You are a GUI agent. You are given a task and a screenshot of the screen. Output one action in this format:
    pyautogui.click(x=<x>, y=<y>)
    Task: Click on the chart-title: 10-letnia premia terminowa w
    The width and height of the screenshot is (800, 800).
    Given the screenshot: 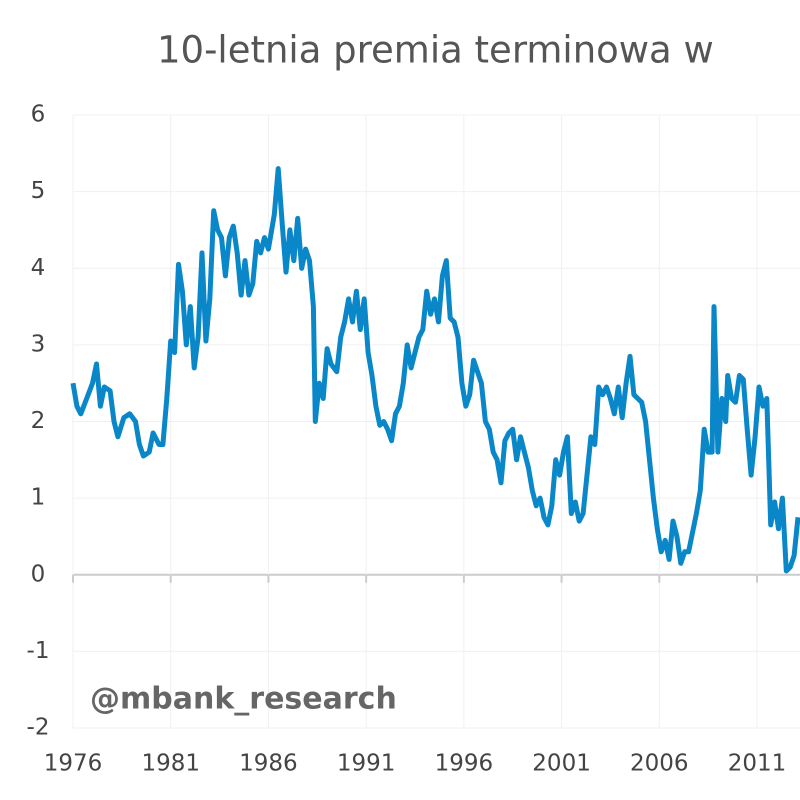 What is the action you would take?
    pyautogui.click(x=435, y=50)
    